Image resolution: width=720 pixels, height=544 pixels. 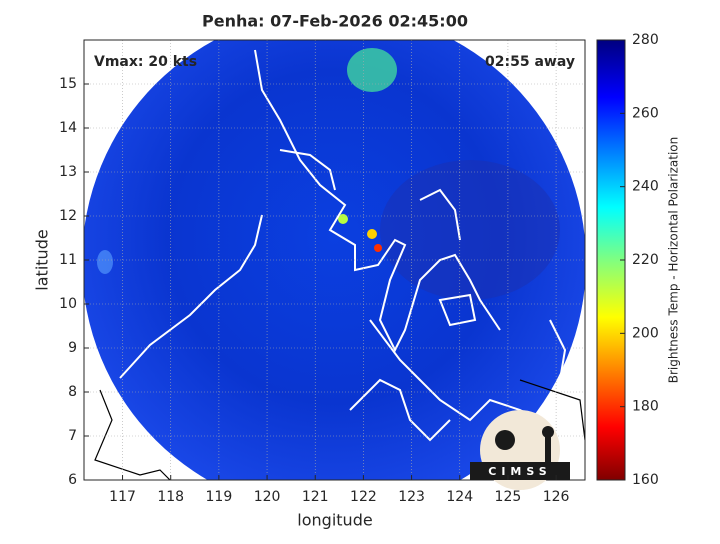 What do you see at coordinates (42, 259) in the screenshot?
I see `y-axis-label: latitude` at bounding box center [42, 259].